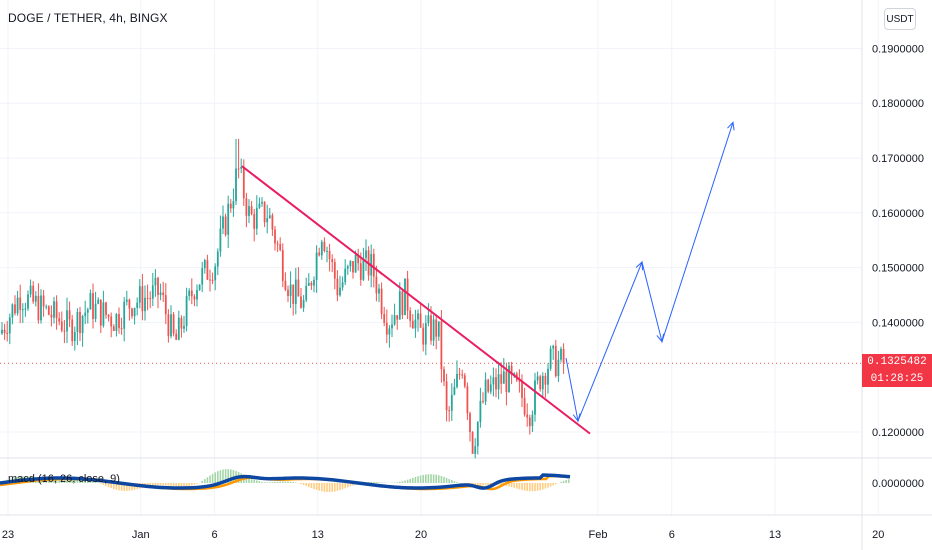 Image resolution: width=932 pixels, height=550 pixels. Describe the element at coordinates (285, 481) in the screenshot. I see `macd-line` at that location.